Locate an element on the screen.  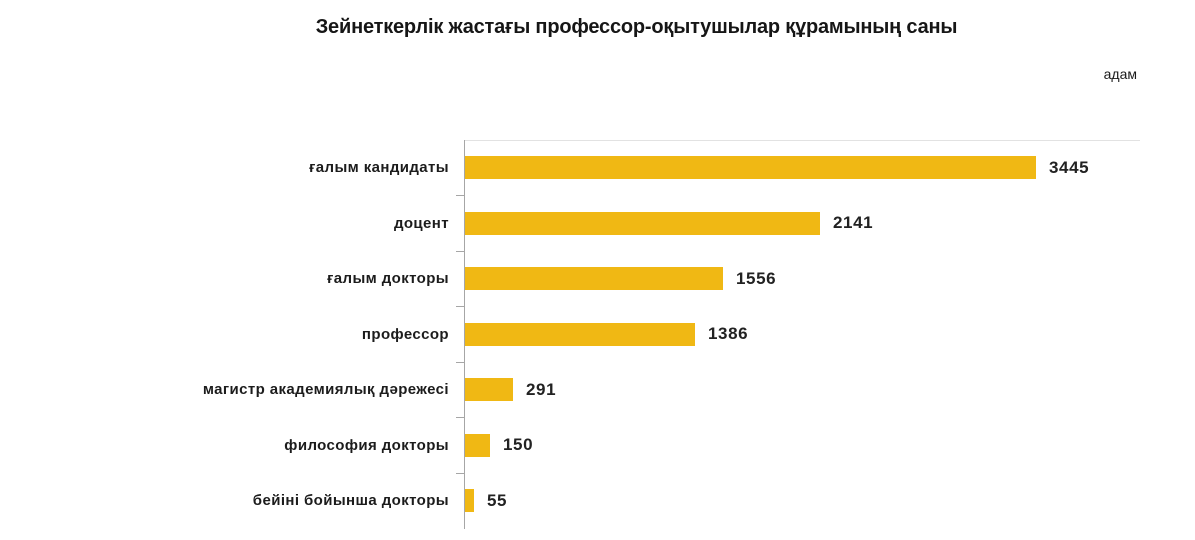
category-label: профессор is located at coordinates (405, 334).